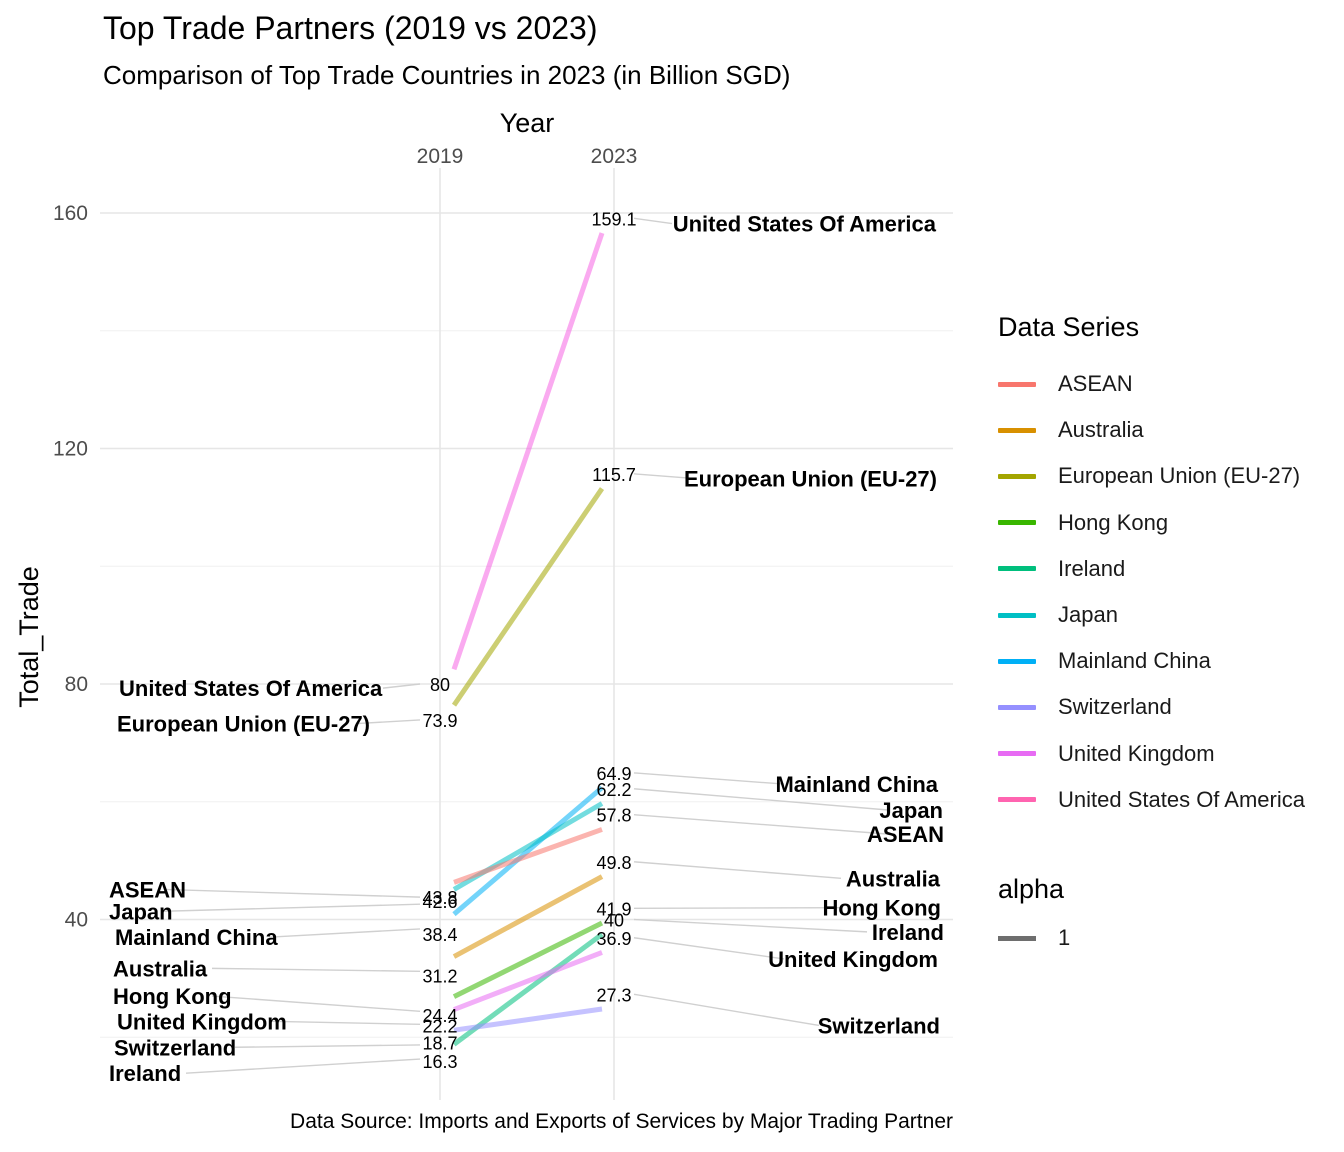 This screenshot has height=1152, width=1344. Describe the element at coordinates (805, 224) in the screenshot. I see `series-label-right: United States Of America` at that location.